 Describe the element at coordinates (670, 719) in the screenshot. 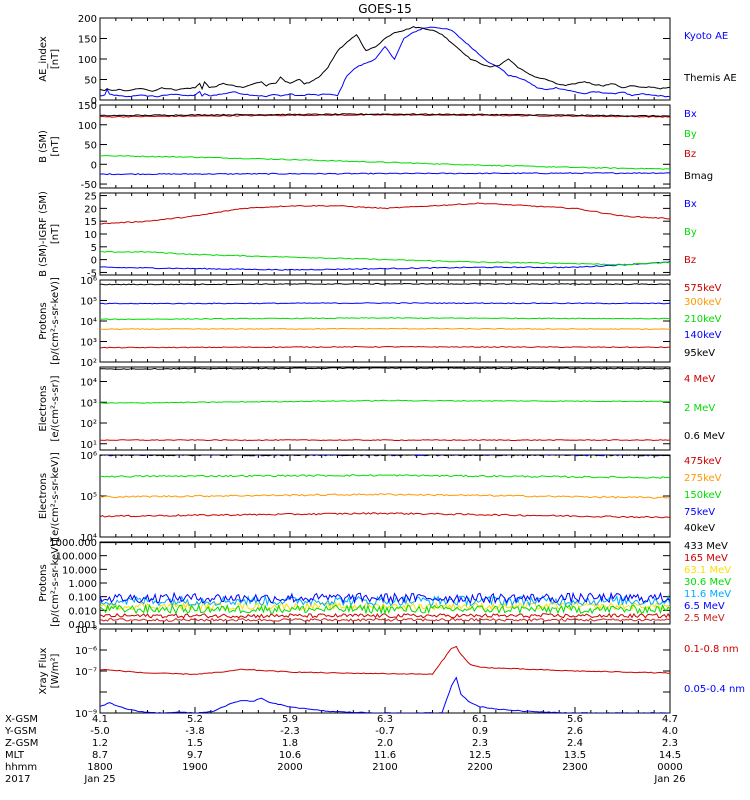

I see `table-cell: 4.7` at that location.